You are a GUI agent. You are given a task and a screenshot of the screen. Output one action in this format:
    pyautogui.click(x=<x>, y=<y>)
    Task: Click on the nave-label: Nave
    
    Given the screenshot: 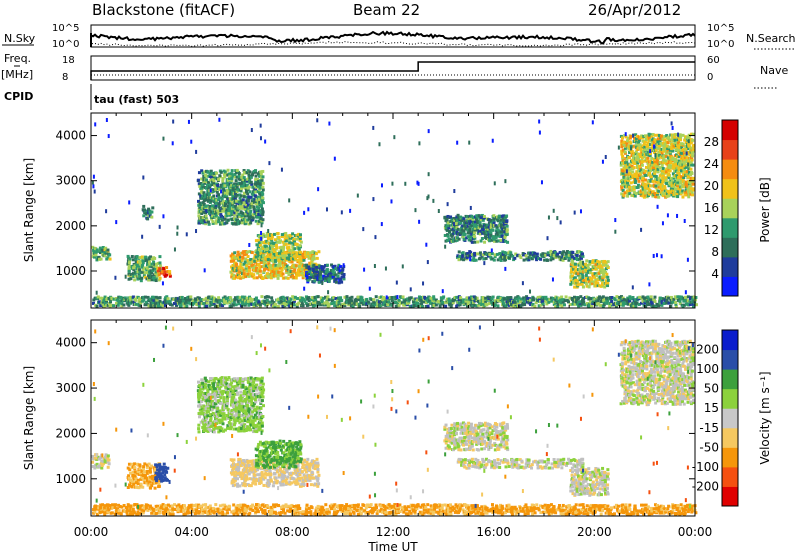 What is the action you would take?
    pyautogui.click(x=774, y=70)
    